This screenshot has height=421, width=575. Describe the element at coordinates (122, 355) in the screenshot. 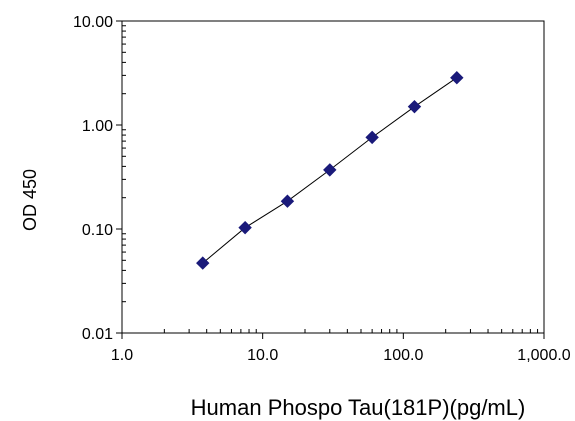

I see `x-tick-label: 1.0` at that location.